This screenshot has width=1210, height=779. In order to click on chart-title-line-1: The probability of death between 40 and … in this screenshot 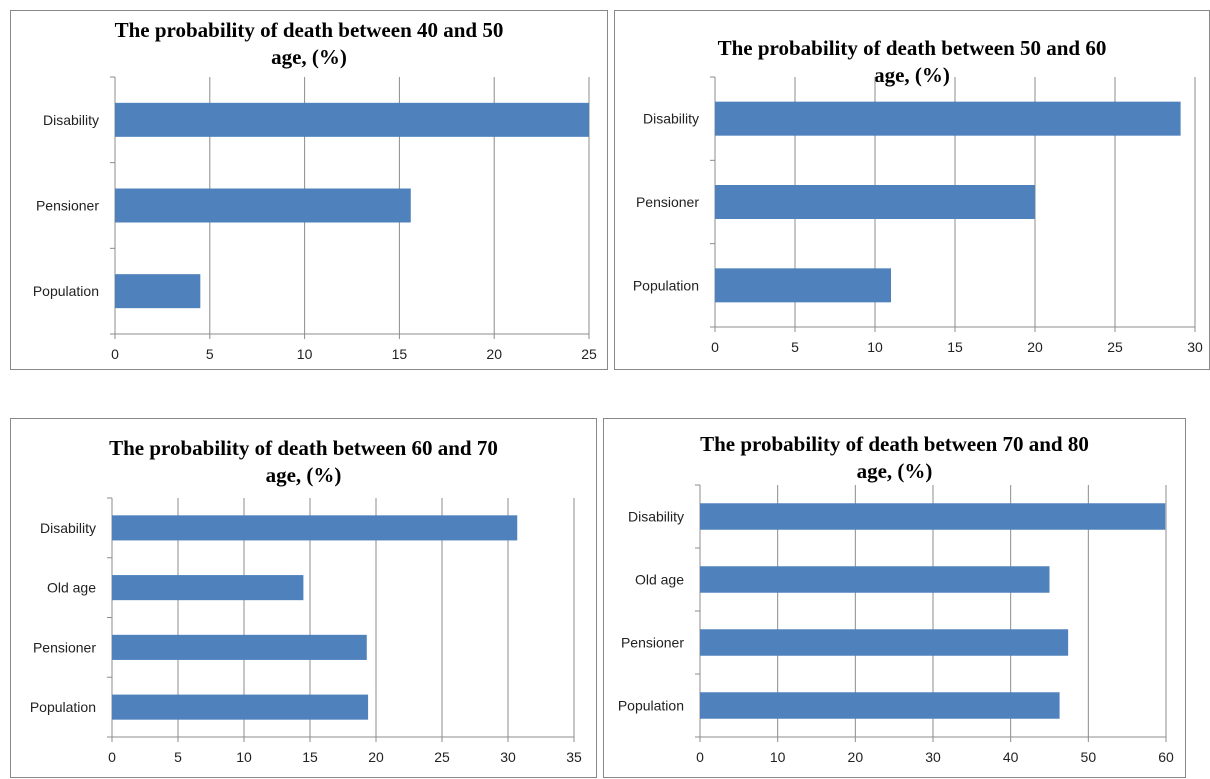, I will do `click(309, 30)`.